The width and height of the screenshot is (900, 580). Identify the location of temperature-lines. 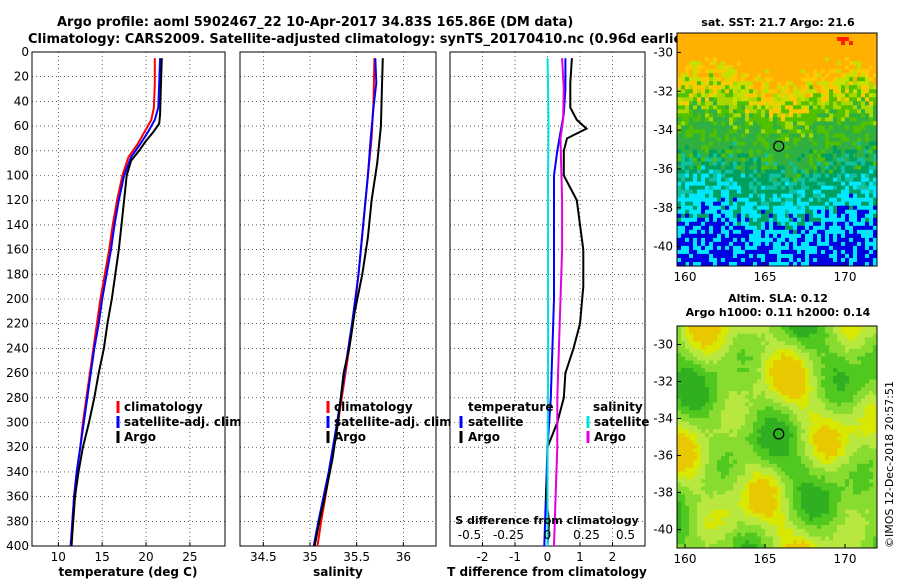
(116, 302).